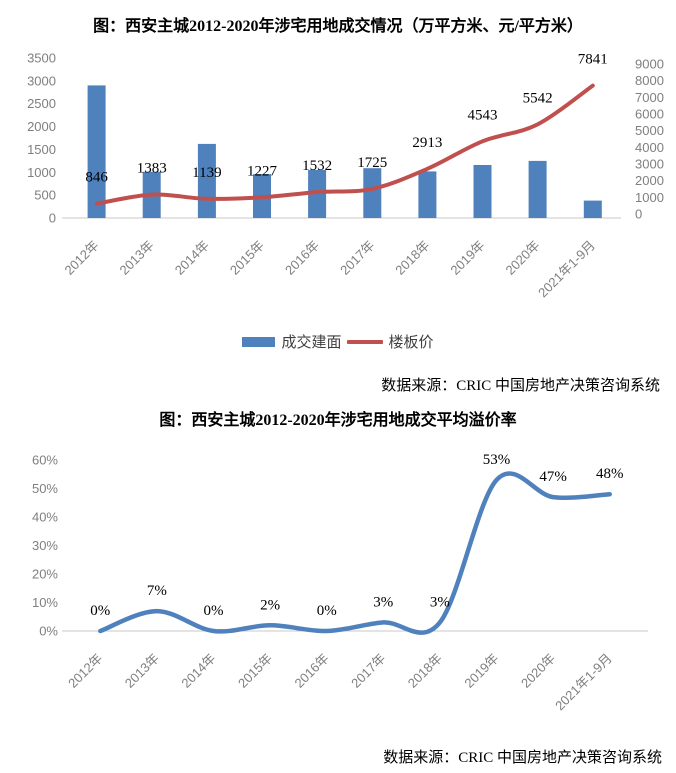 The height and width of the screenshot is (773, 676). I want to click on chart-2-y-axis-tick: 0%, so click(48, 631).